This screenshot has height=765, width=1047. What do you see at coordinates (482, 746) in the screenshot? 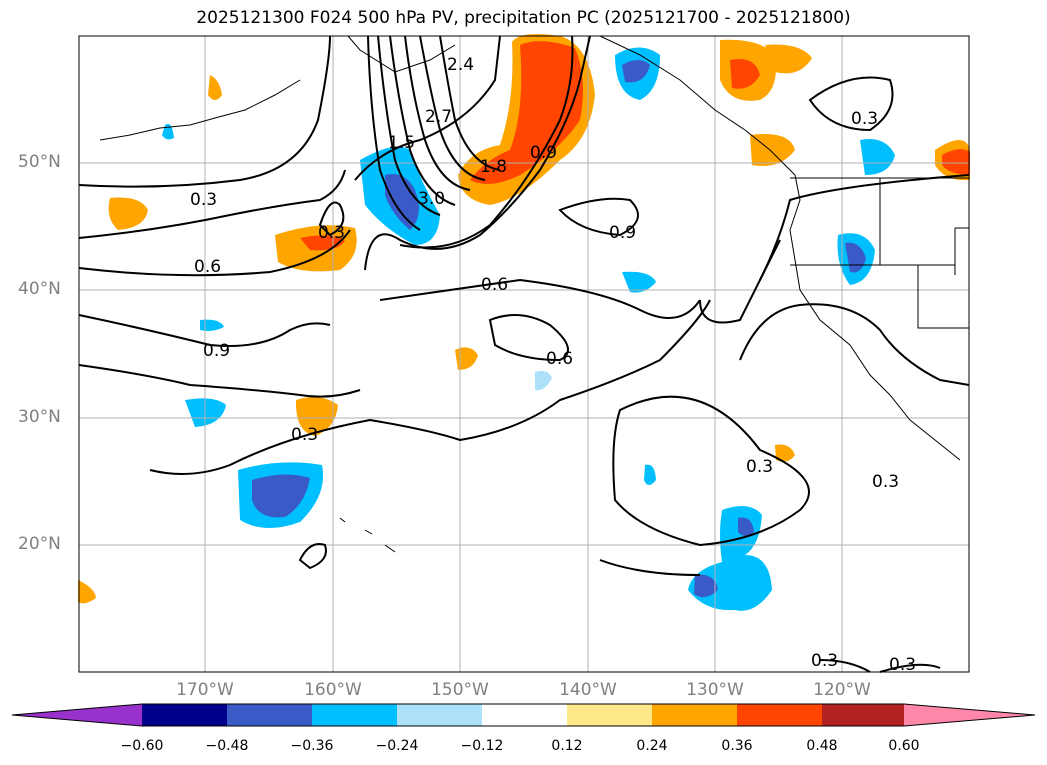
I see `colorbar-tick: −0.12` at bounding box center [482, 746].